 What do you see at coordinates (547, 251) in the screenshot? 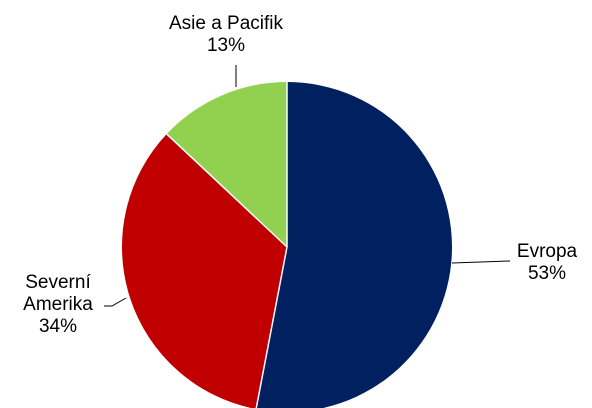
I see `slice-name-label: Evropa` at bounding box center [547, 251].